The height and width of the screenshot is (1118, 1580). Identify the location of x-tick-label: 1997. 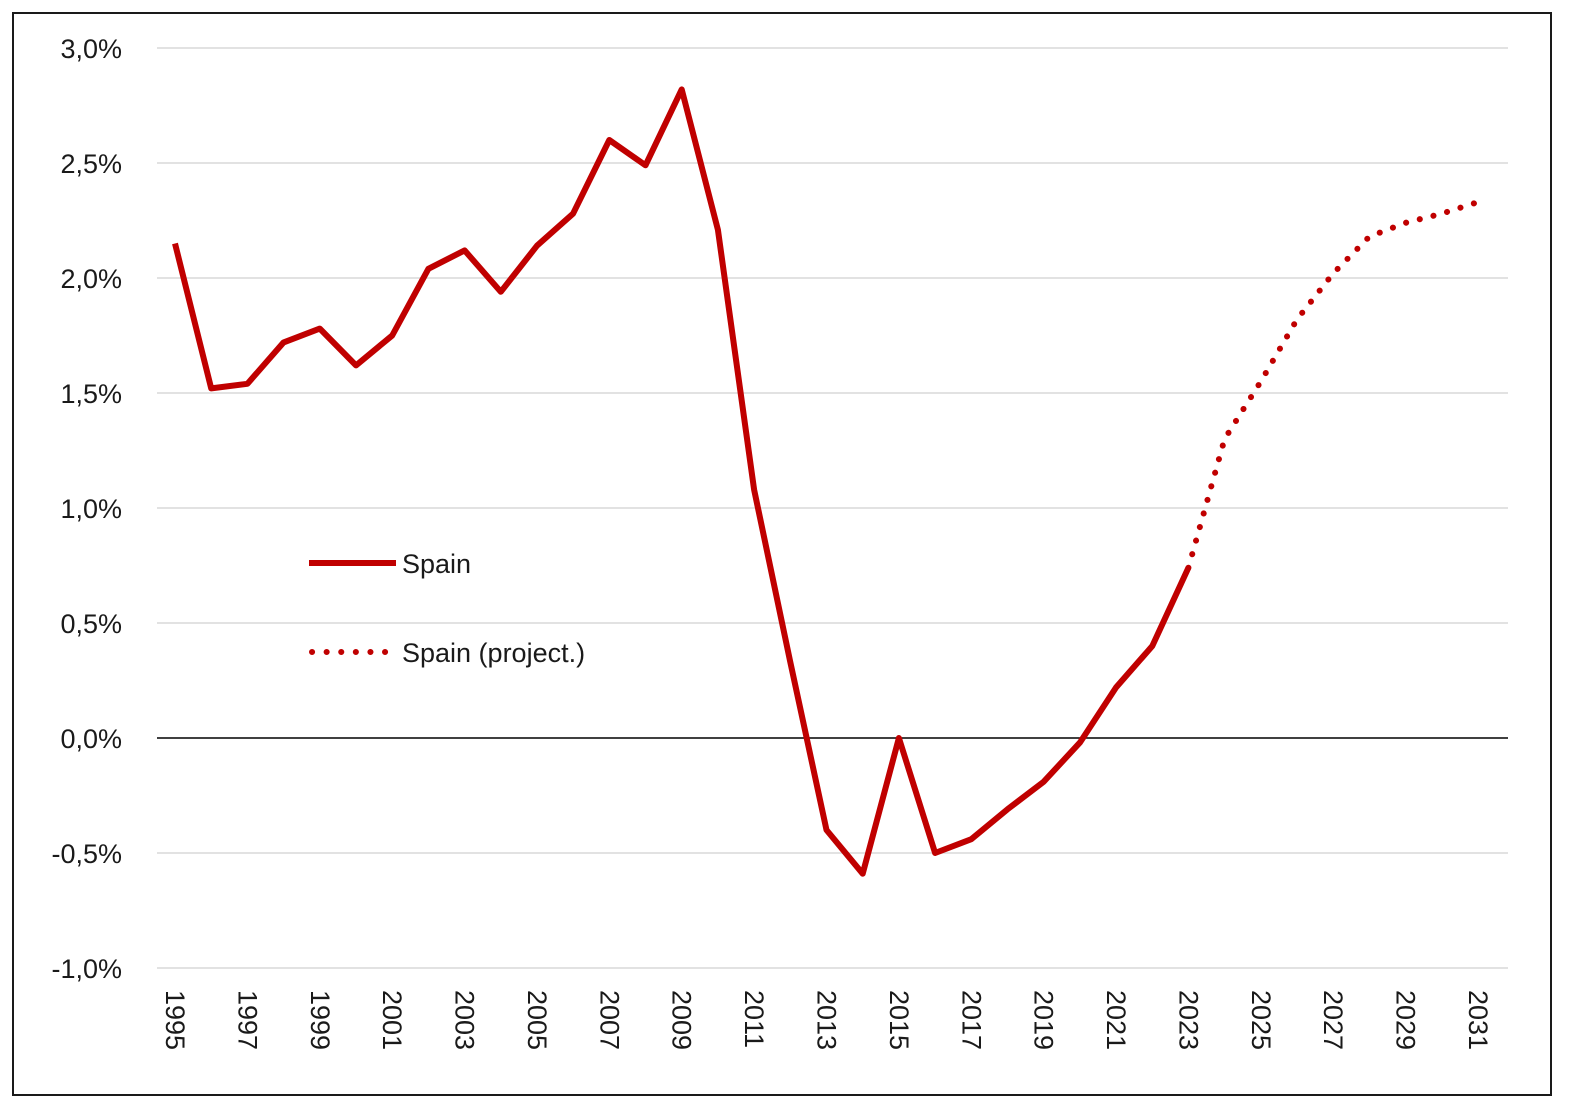
(247, 1020).